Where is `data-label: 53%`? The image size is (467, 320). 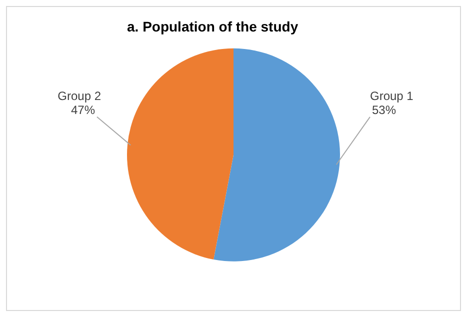
data-label: 53% is located at coordinates (384, 110).